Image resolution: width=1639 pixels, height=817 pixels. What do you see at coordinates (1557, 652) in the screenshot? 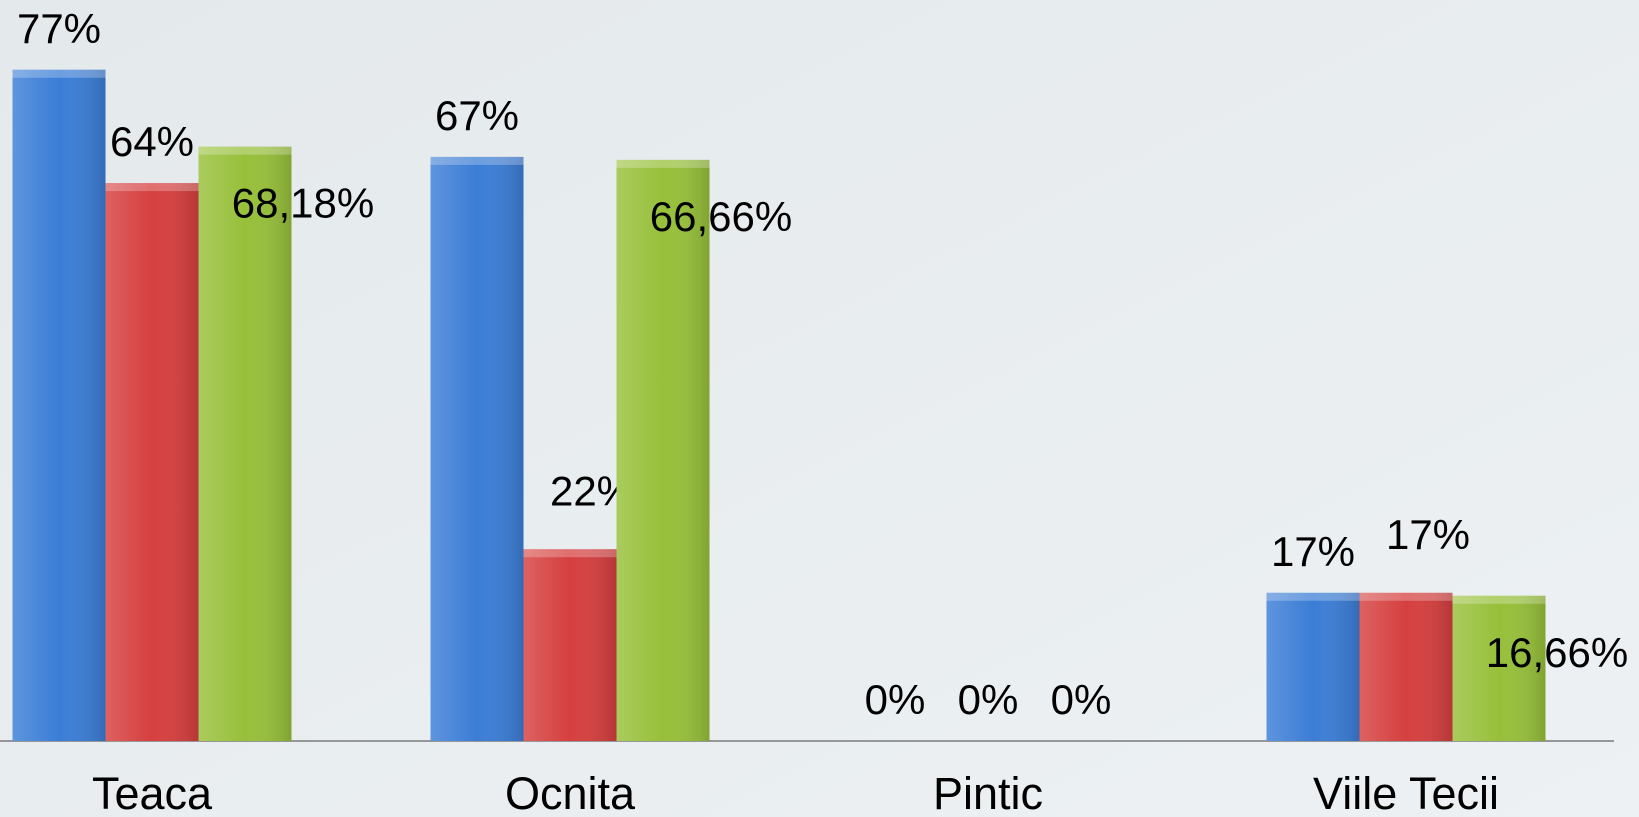
I see `data-label: 16,66%` at bounding box center [1557, 652].